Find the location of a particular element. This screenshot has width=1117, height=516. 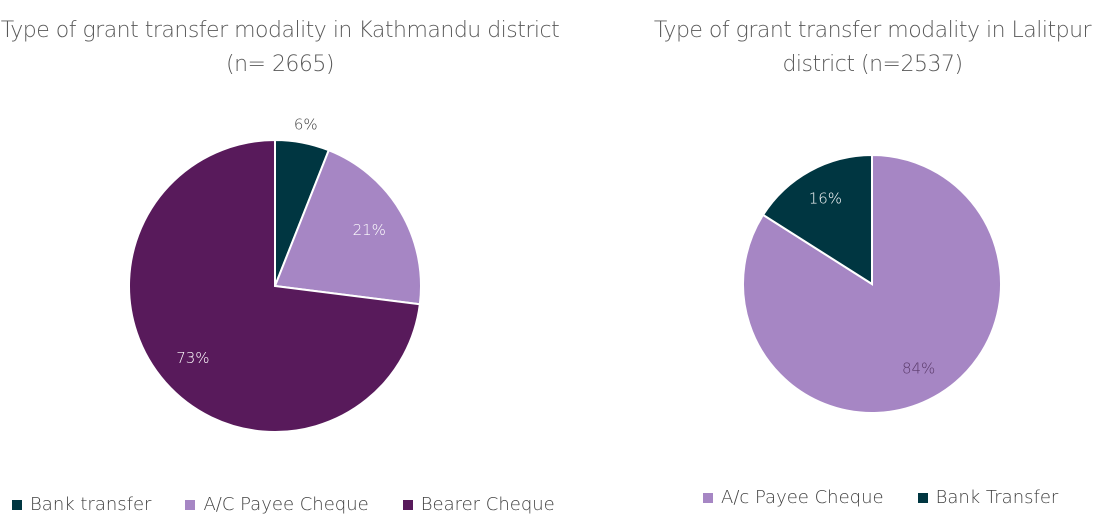

data-label: 16% is located at coordinates (825, 199).